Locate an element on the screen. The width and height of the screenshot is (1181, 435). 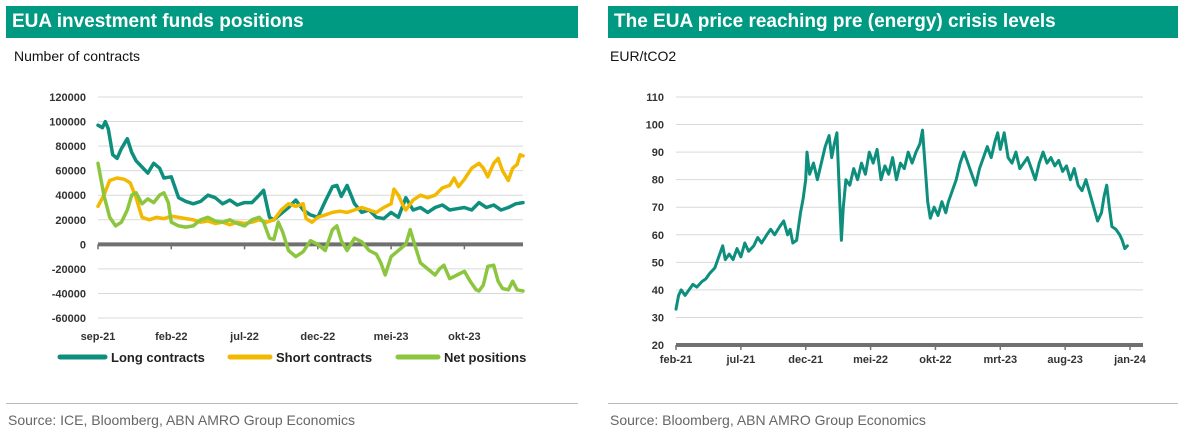
x-tick-label: mrt-23 is located at coordinates (1000, 360).